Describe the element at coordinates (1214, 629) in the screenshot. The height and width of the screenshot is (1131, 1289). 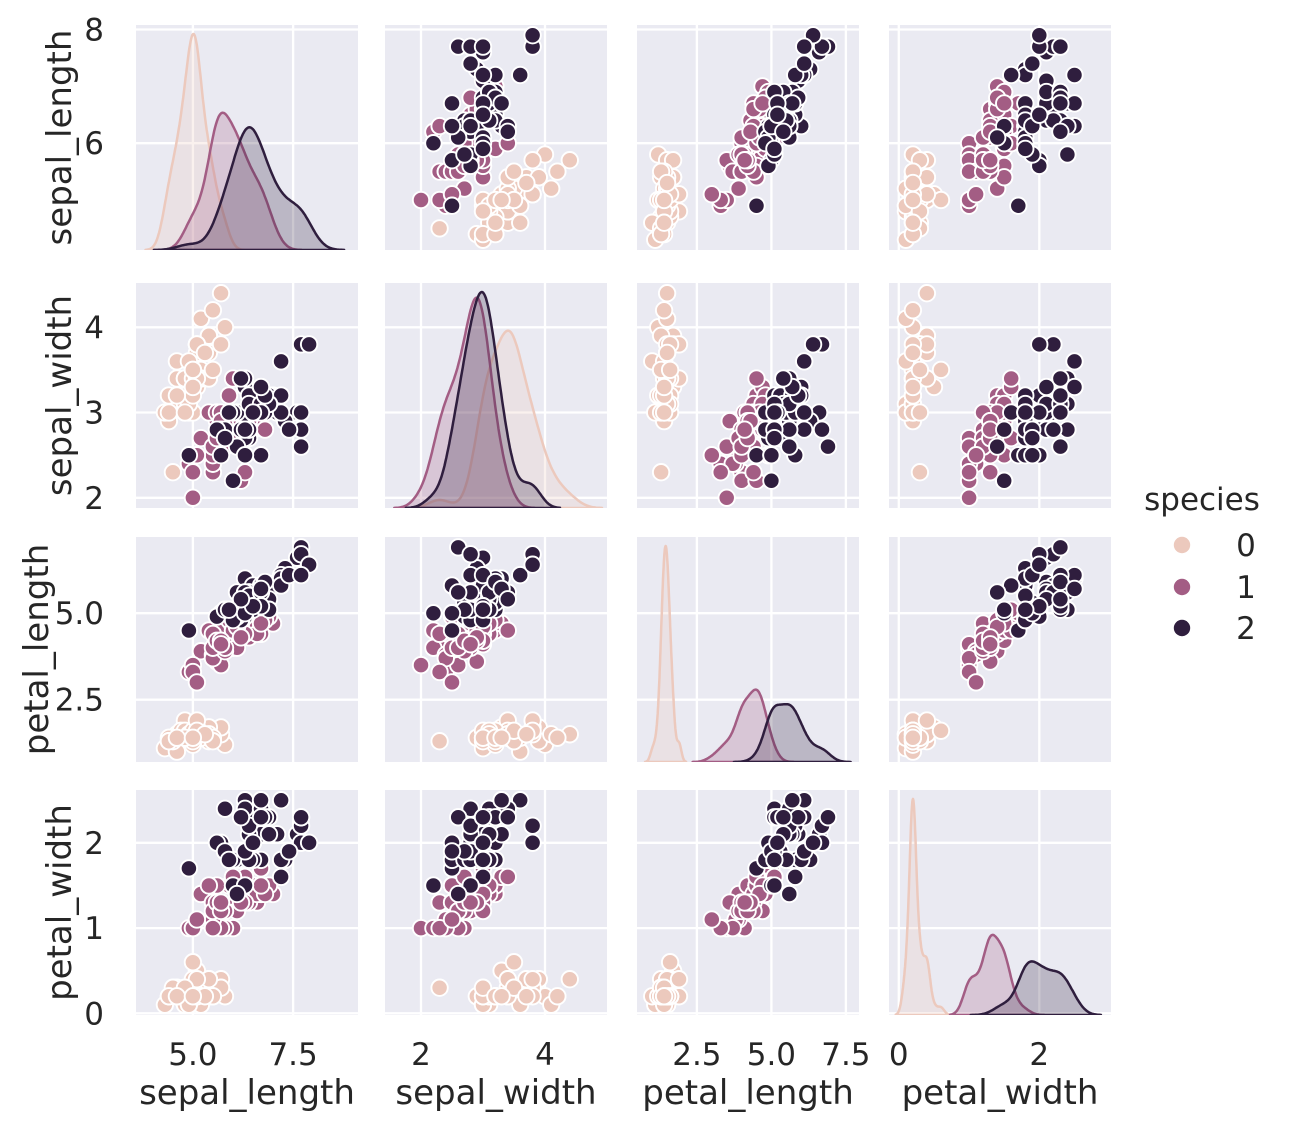
I see `legend-item-species-2: 2` at that location.